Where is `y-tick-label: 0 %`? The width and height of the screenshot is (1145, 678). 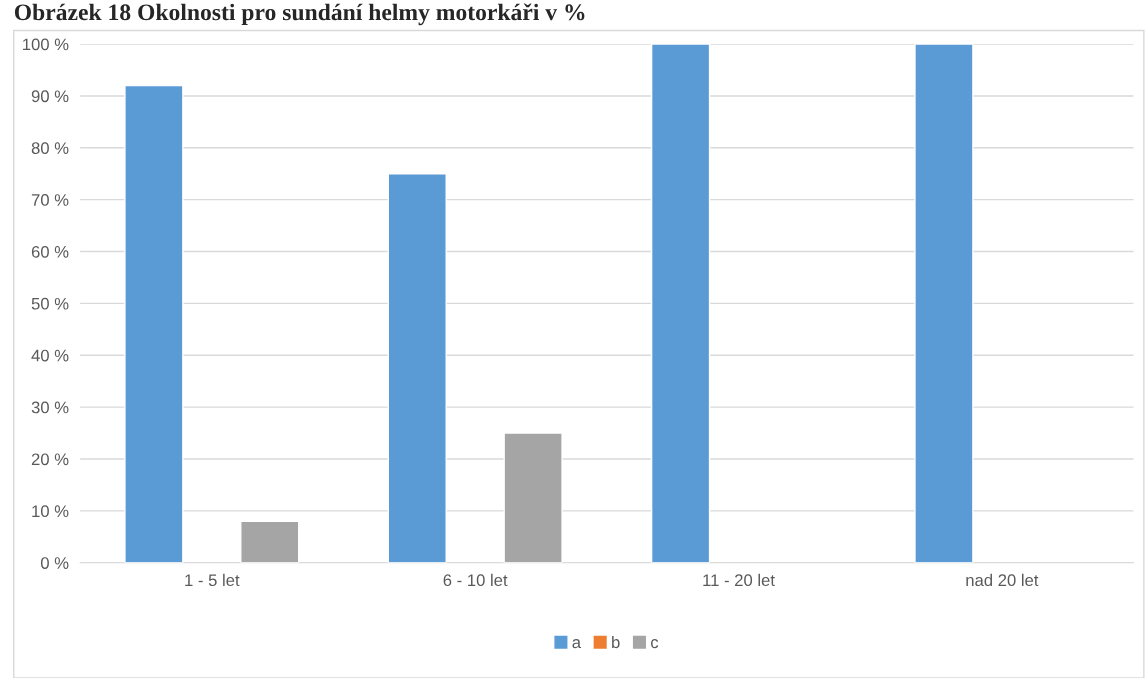 y-tick-label: 0 % is located at coordinates (54, 563).